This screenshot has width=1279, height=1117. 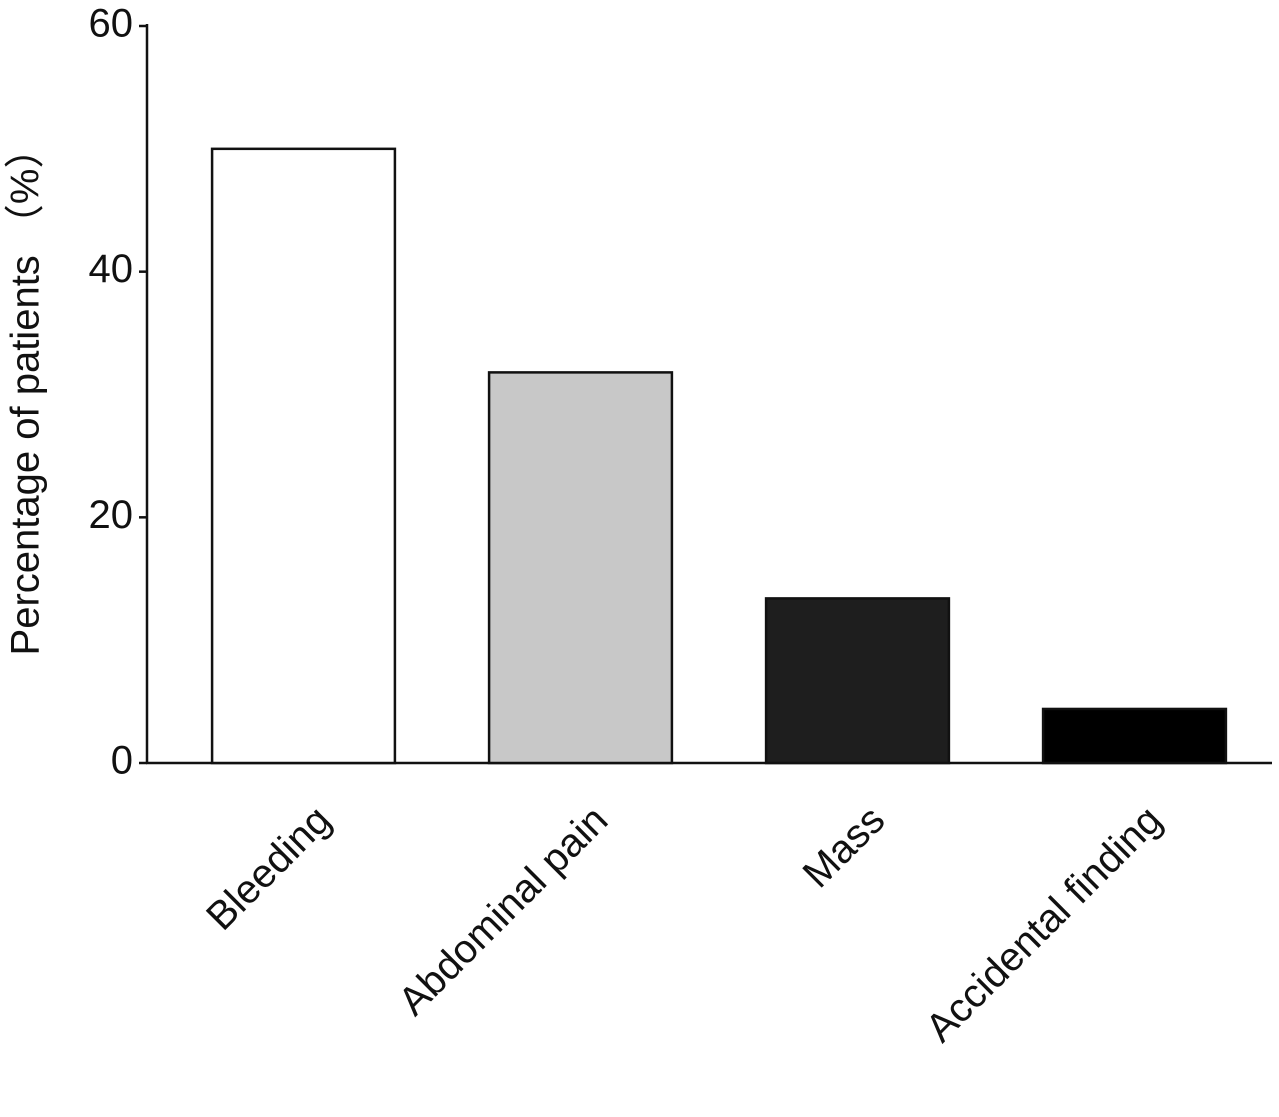 I want to click on y-tick-label: 40, so click(x=111, y=269).